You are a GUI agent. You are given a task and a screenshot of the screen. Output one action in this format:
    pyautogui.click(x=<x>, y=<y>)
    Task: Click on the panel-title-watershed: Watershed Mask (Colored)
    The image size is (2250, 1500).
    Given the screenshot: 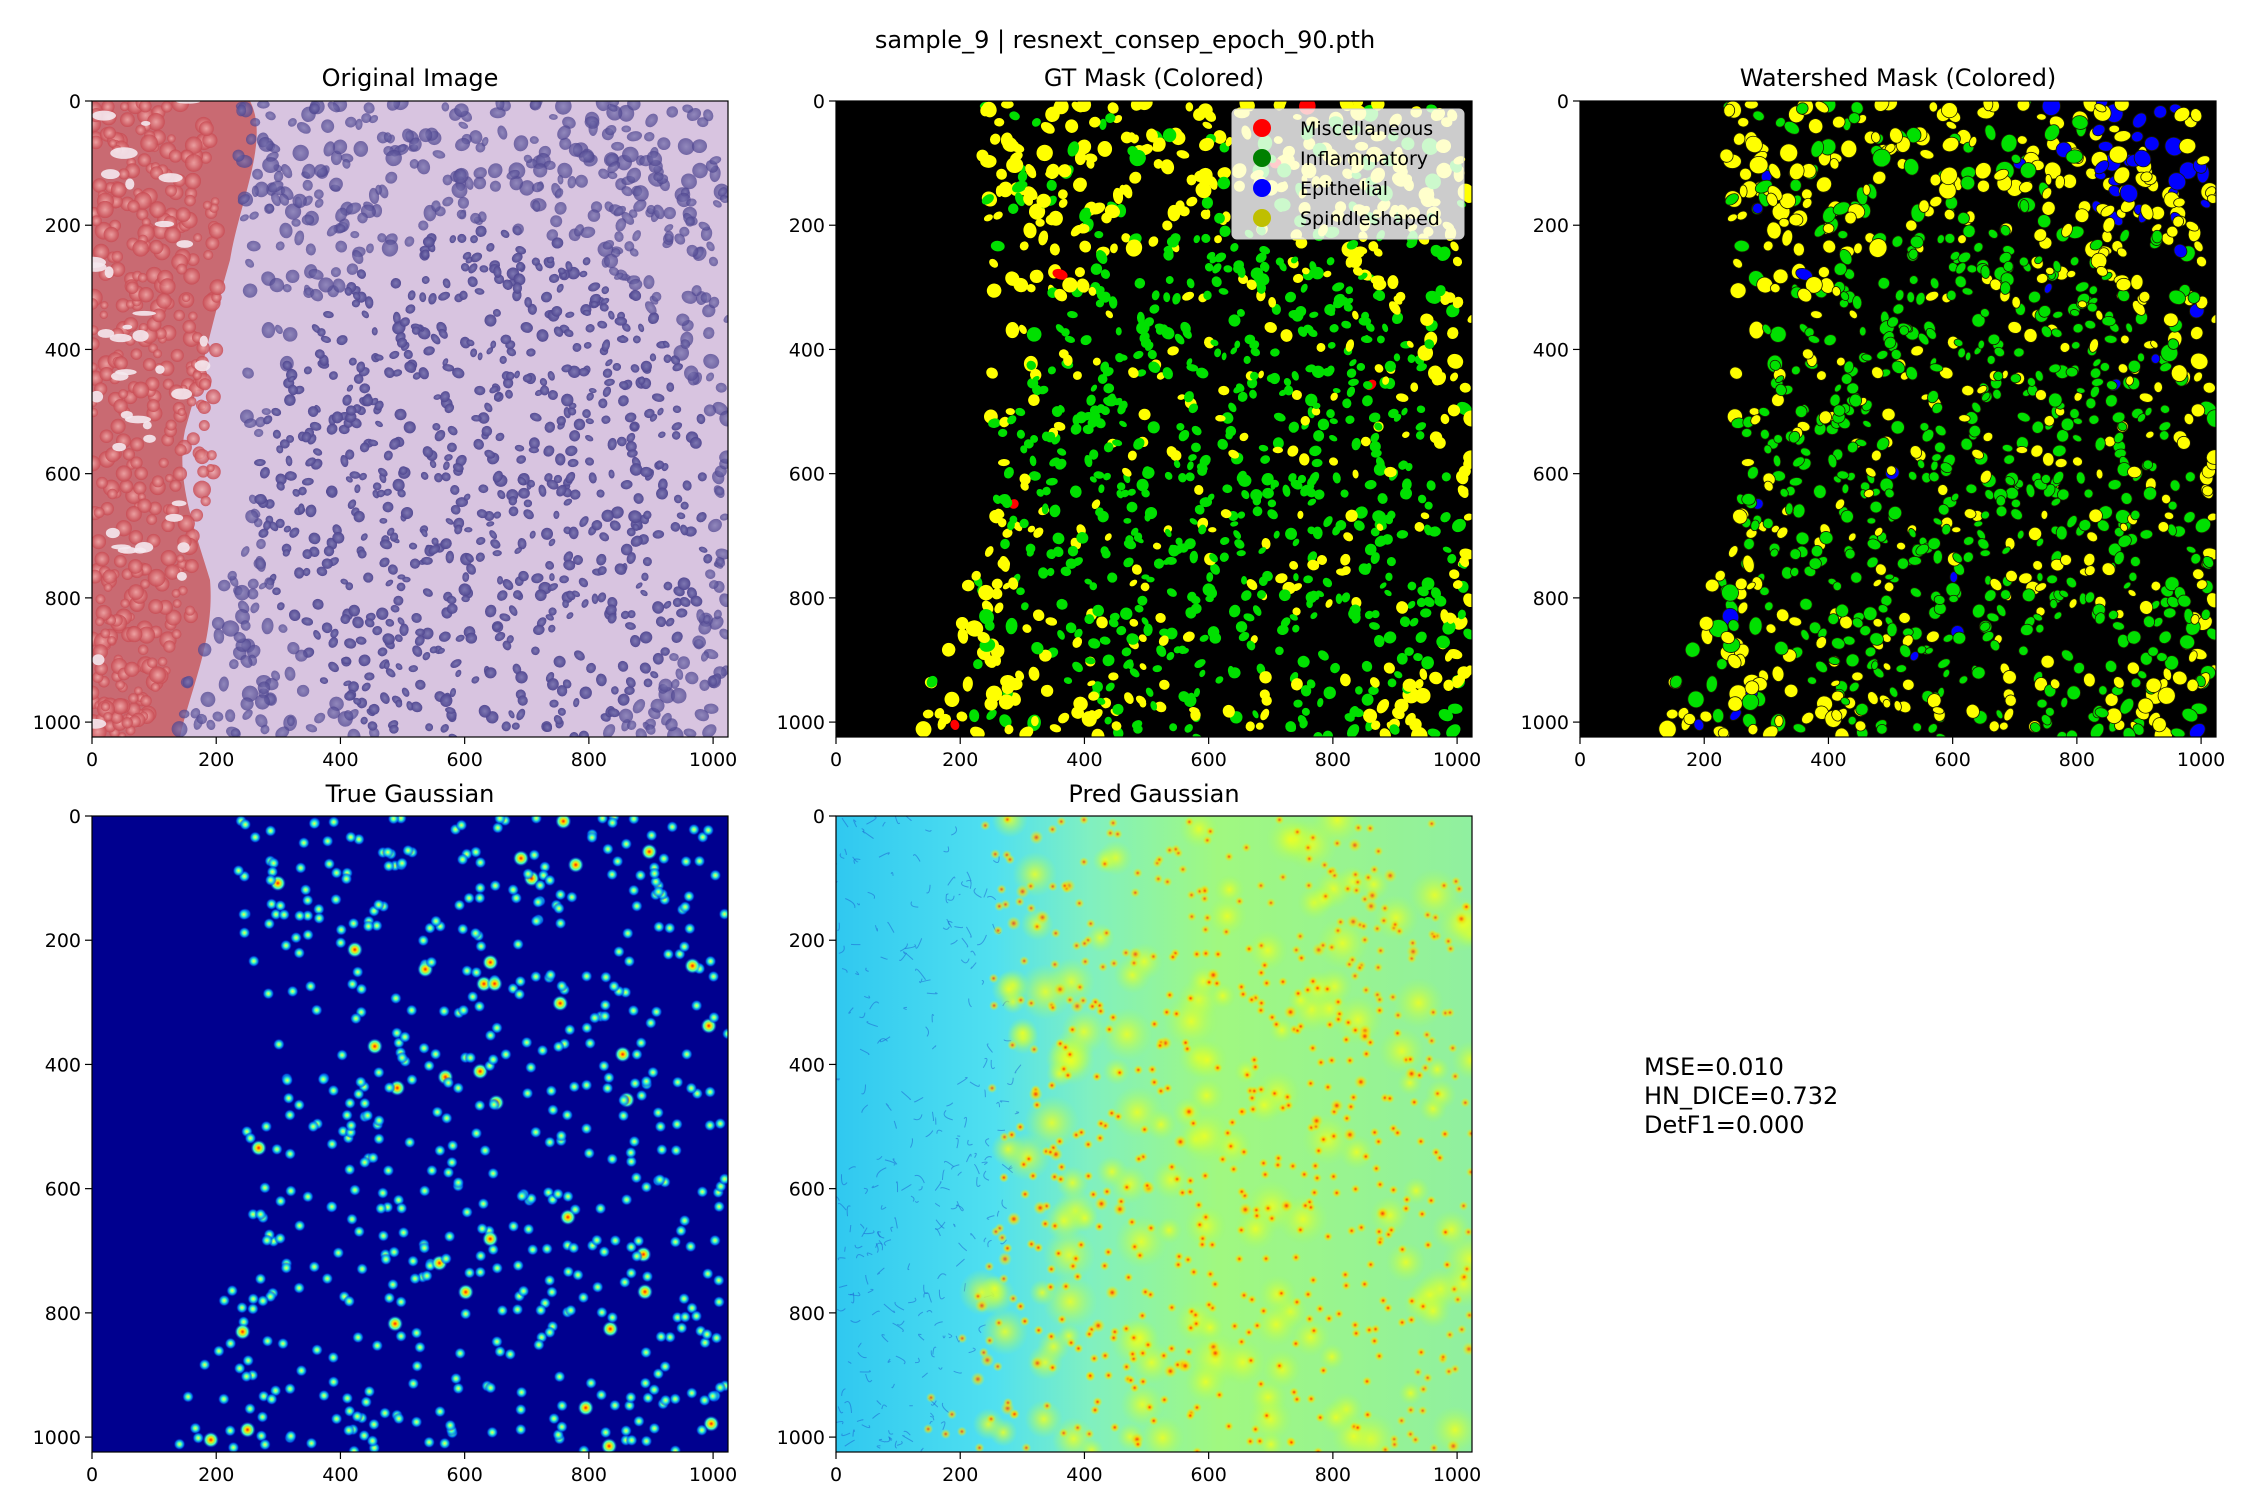 What is the action you would take?
    pyautogui.click(x=1898, y=78)
    